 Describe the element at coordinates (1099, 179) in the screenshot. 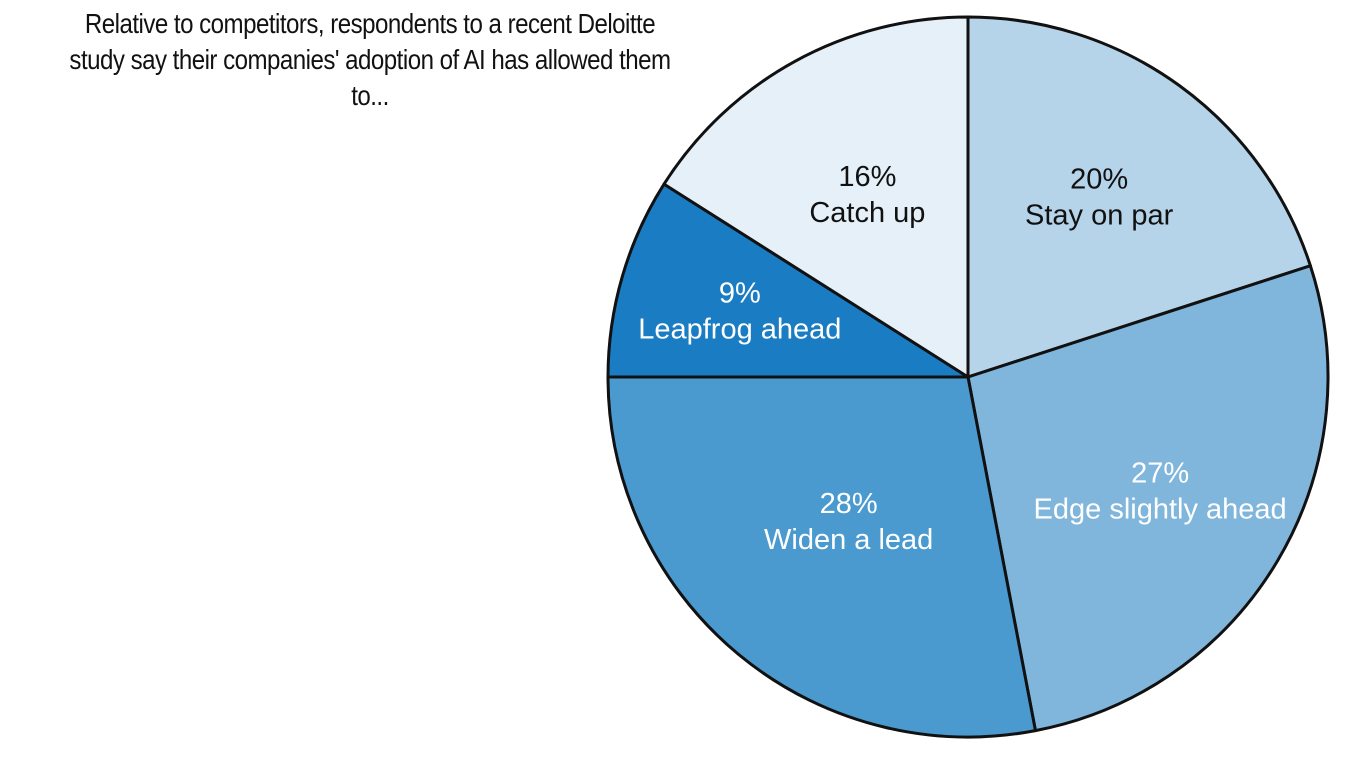

I see `slice-value-label: 20%` at that location.